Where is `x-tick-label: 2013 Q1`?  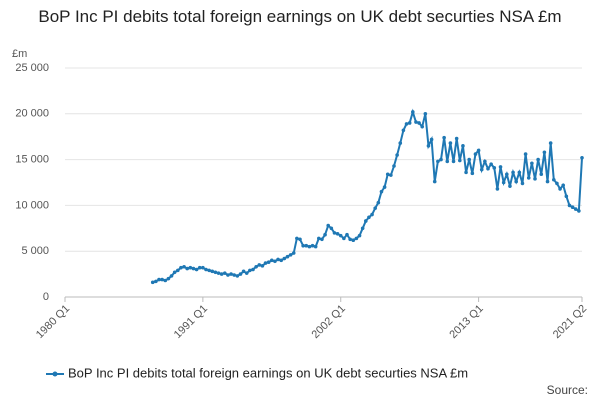
x-tick-label: 2013 Q1 is located at coordinates (466, 322).